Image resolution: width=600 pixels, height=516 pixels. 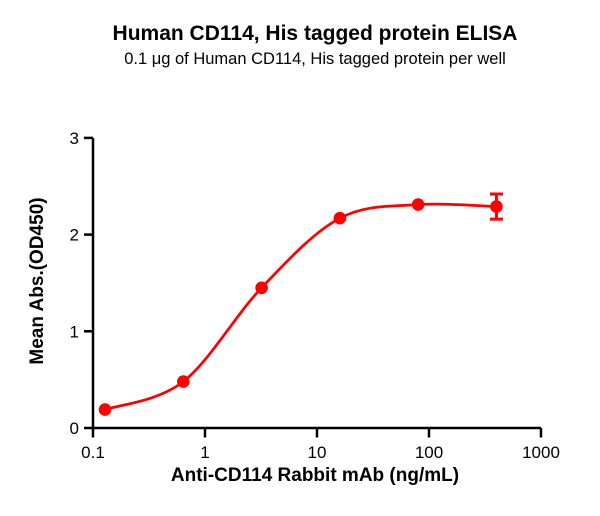 What do you see at coordinates (74, 138) in the screenshot?
I see `y-tick-label: 3` at bounding box center [74, 138].